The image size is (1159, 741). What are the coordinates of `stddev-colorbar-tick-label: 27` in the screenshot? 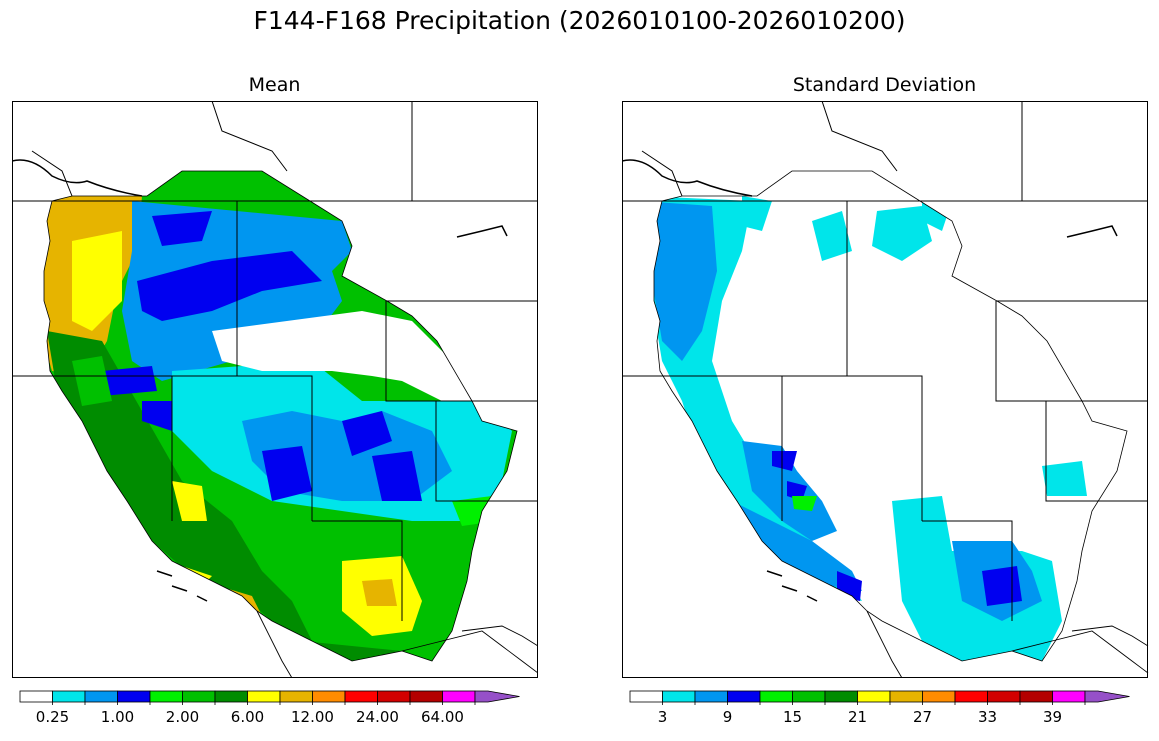 It's located at (922, 717).